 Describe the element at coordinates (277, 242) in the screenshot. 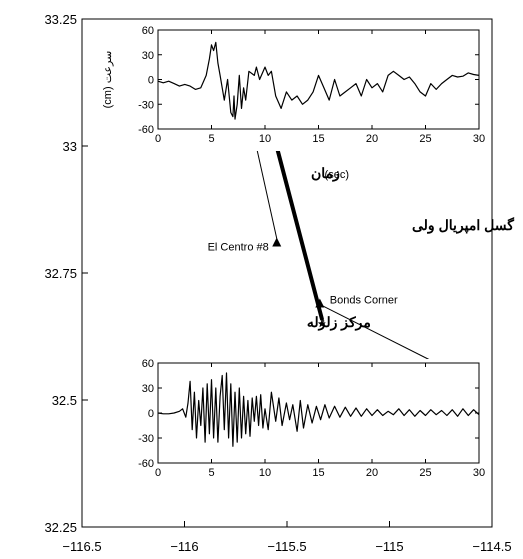

I see `station-marker-el-centro` at that location.